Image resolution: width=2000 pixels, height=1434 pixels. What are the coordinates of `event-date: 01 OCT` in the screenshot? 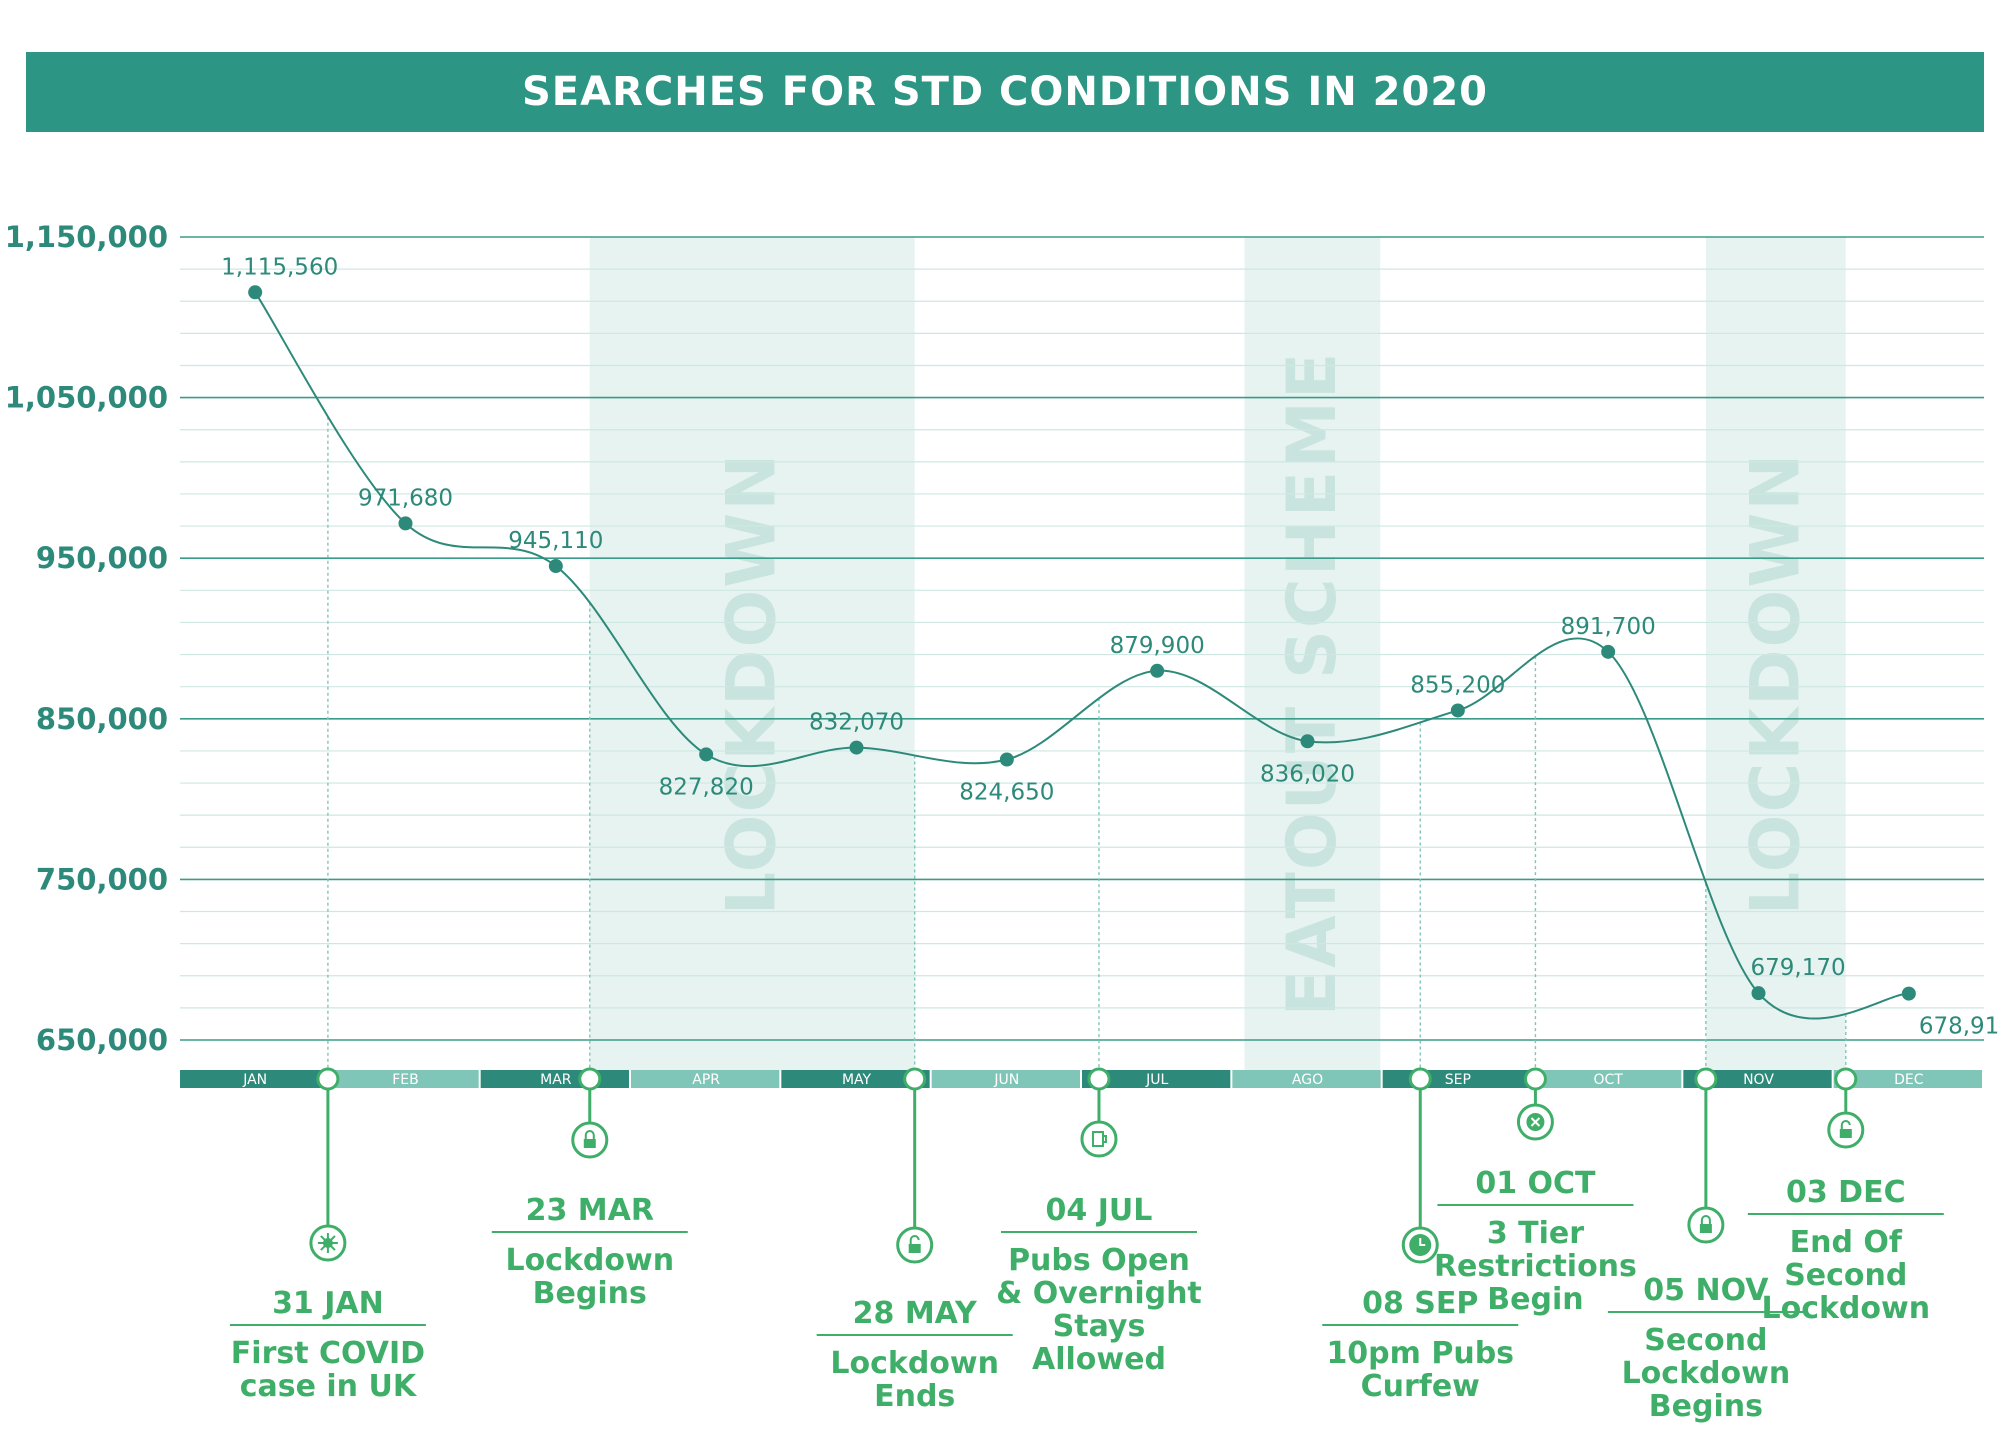 It's located at (1535, 1183).